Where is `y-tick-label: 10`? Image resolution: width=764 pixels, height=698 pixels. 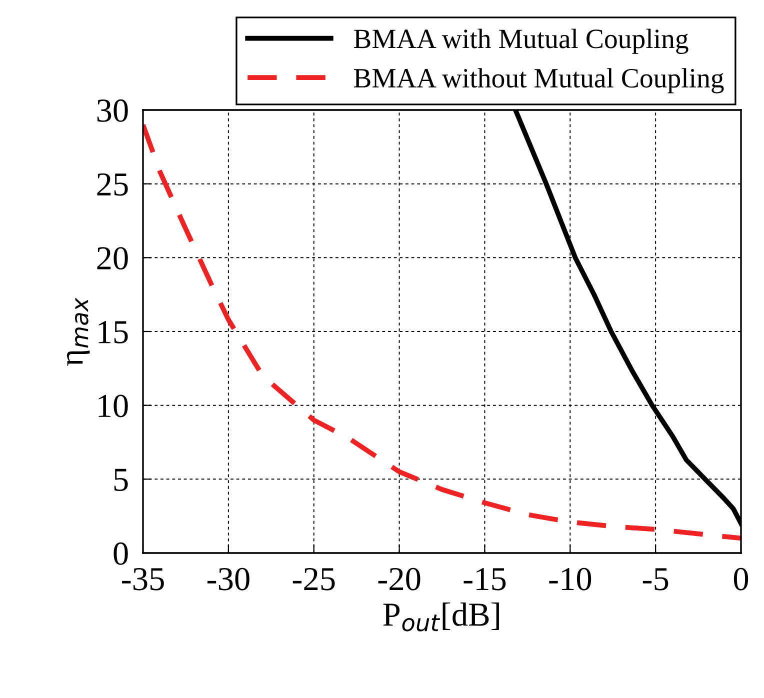 y-tick-label: 10 is located at coordinates (113, 406).